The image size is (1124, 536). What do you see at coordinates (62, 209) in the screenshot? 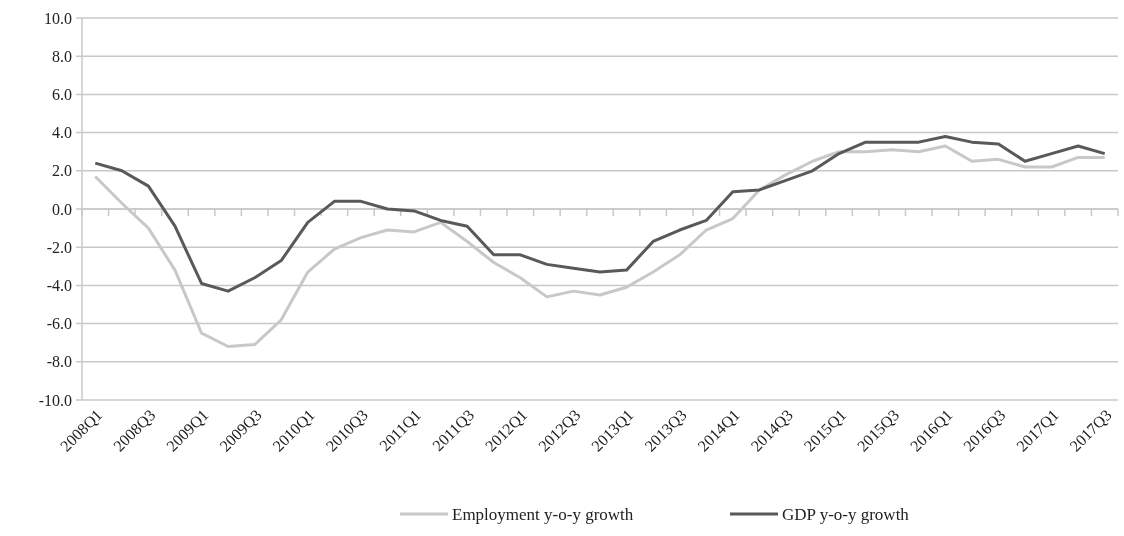
I see `y-tick-label: 0.0` at bounding box center [62, 209].